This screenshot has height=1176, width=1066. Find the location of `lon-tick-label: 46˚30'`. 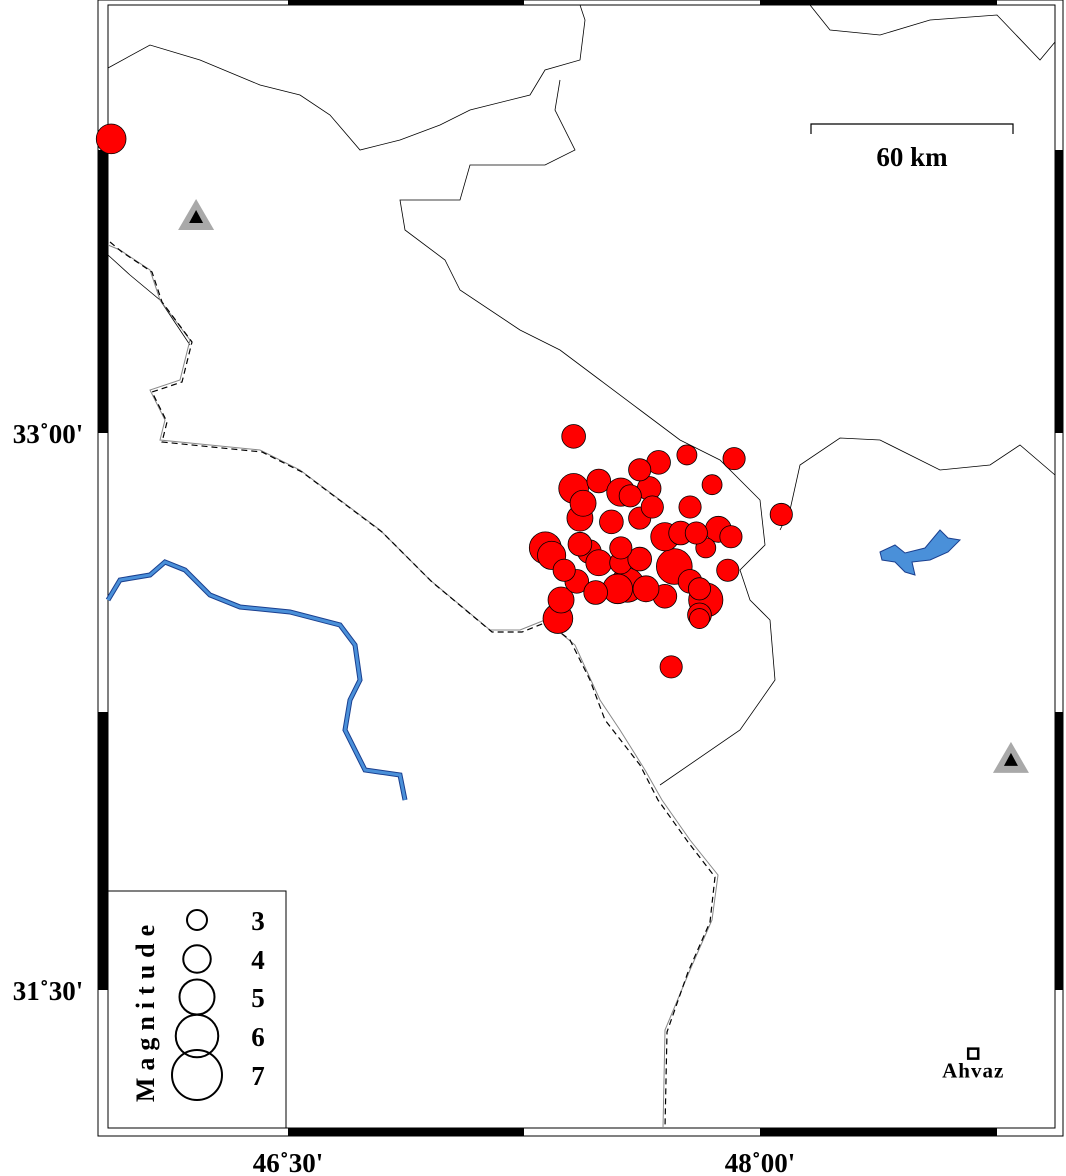

lon-tick-label: 46˚30' is located at coordinates (288, 1162).